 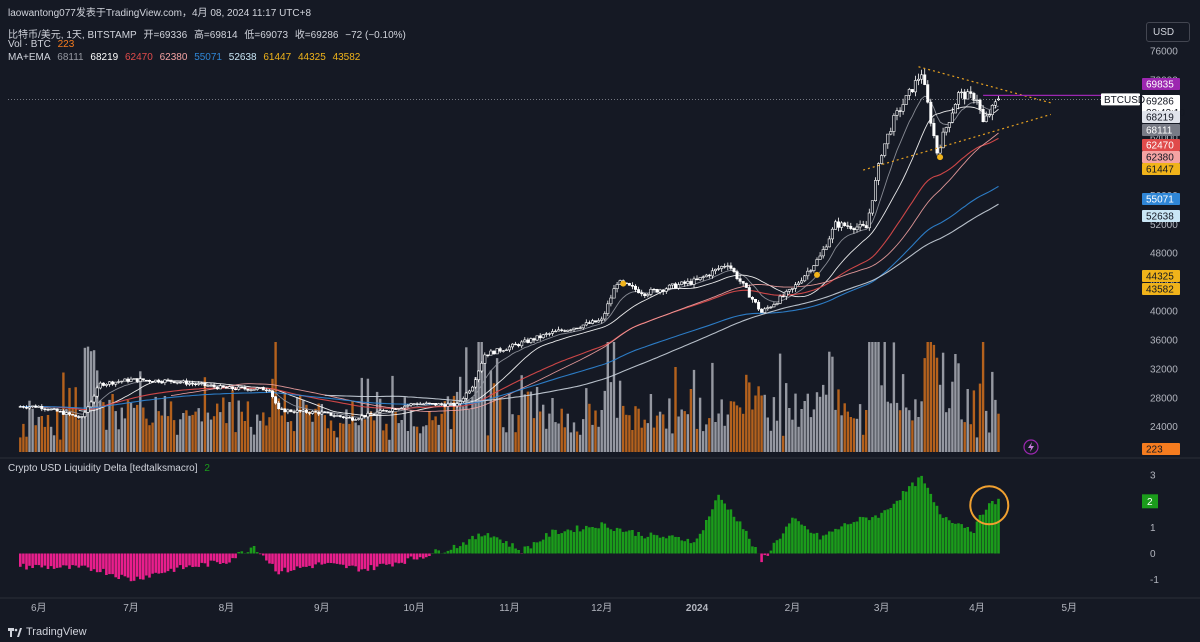 I want to click on highlight-circle, so click(x=989, y=505).